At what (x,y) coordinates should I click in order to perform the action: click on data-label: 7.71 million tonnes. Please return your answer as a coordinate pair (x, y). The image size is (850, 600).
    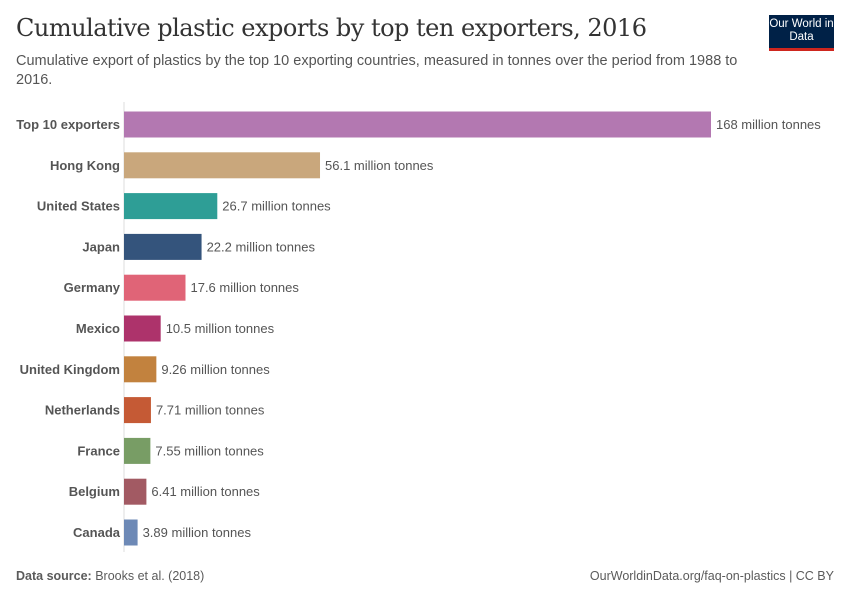
    Looking at the image, I should click on (210, 410).